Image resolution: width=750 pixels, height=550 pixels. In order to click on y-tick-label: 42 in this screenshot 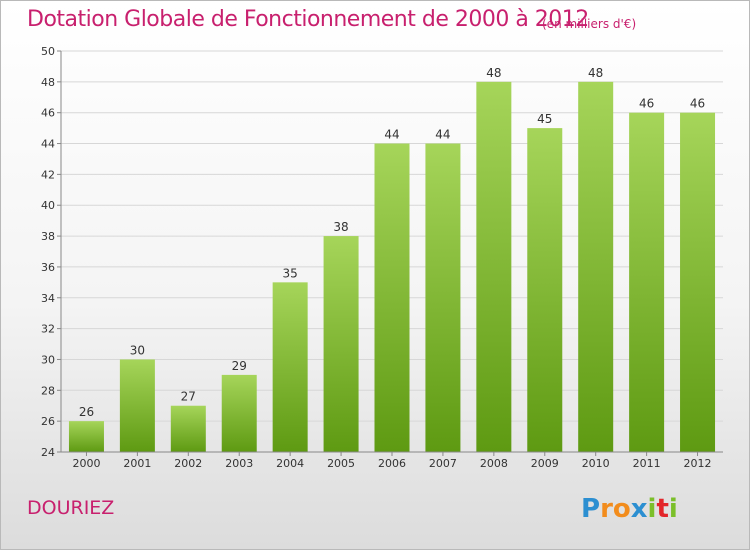, I will do `click(48, 174)`.